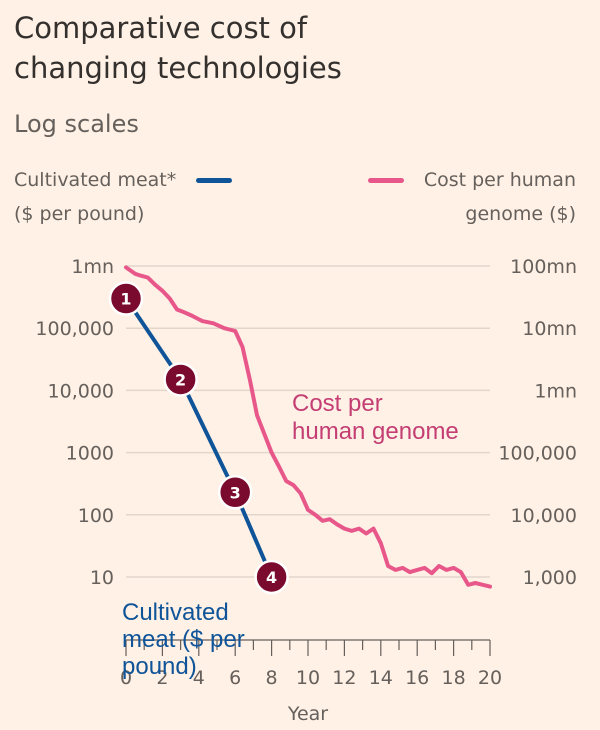 The height and width of the screenshot is (730, 600). Describe the element at coordinates (337, 403) in the screenshot. I see `genome-annotation-line-1: Cost per` at that location.